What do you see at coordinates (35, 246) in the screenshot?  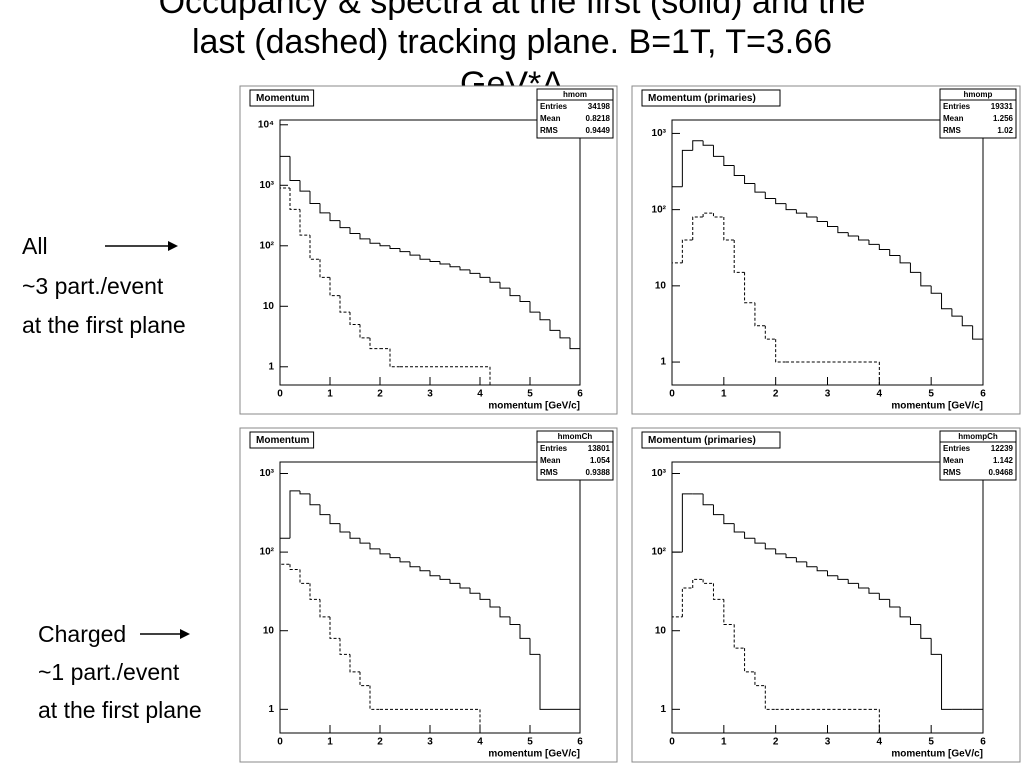 I see `annotation: All` at bounding box center [35, 246].